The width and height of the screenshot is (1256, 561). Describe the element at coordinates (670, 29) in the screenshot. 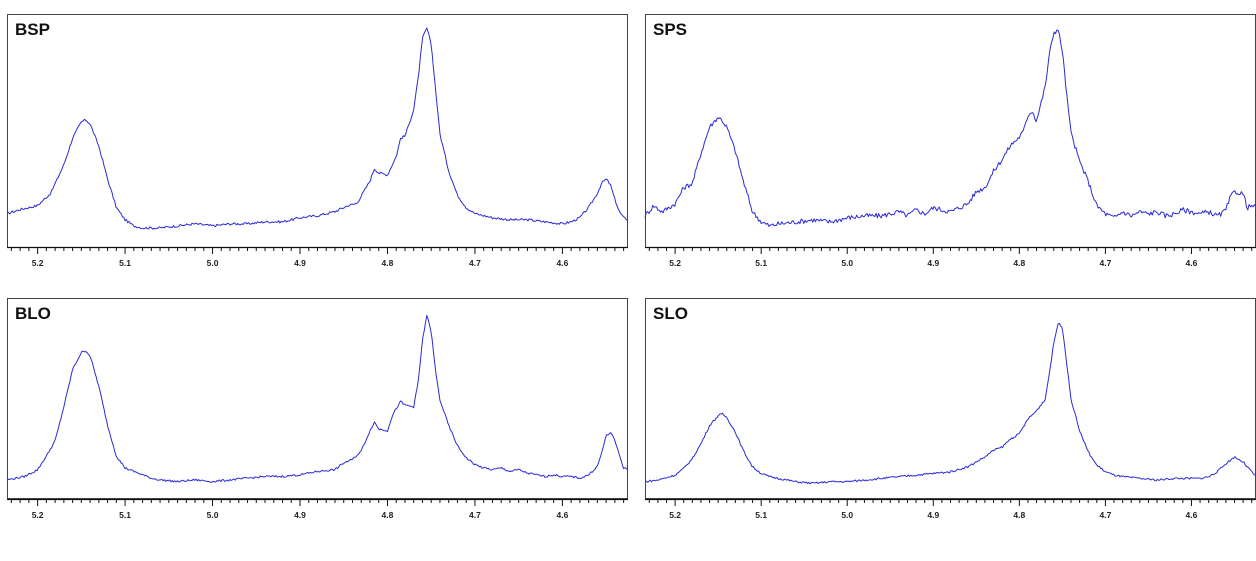

I see `panel-label: SPS` at that location.